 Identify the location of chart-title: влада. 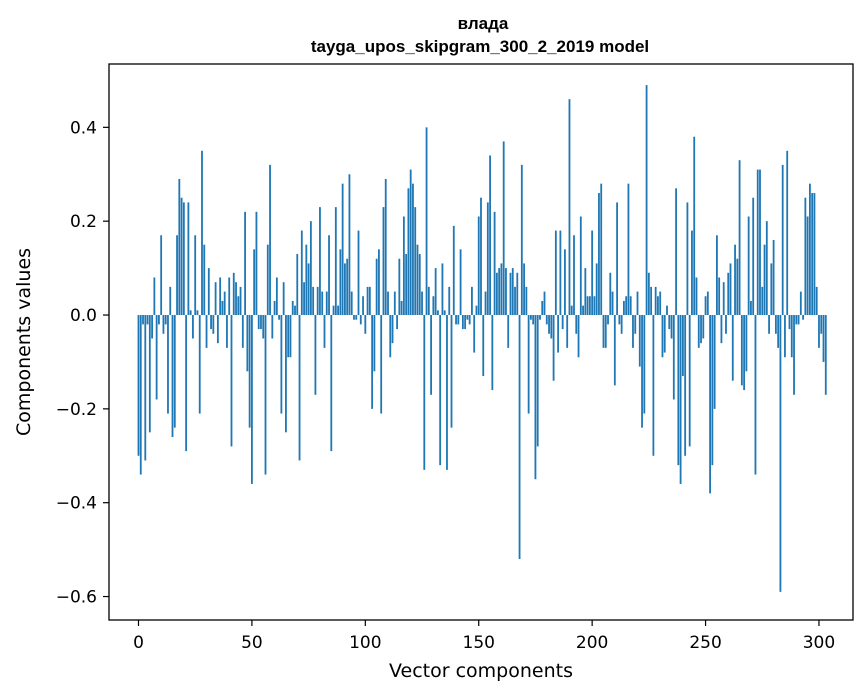
(483, 23).